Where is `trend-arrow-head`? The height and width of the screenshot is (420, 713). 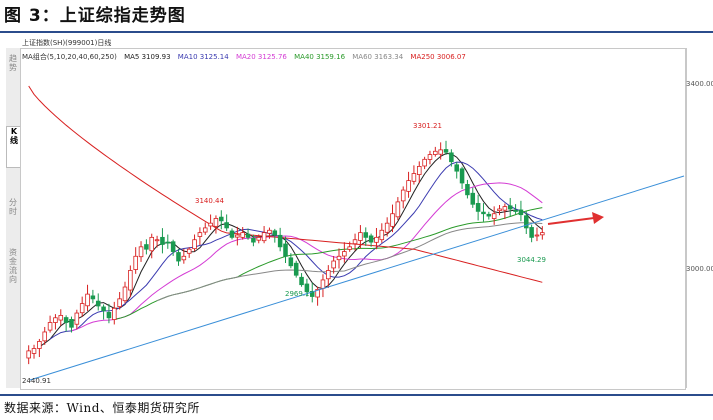
trend-arrow-head is located at coordinates (598, 218).